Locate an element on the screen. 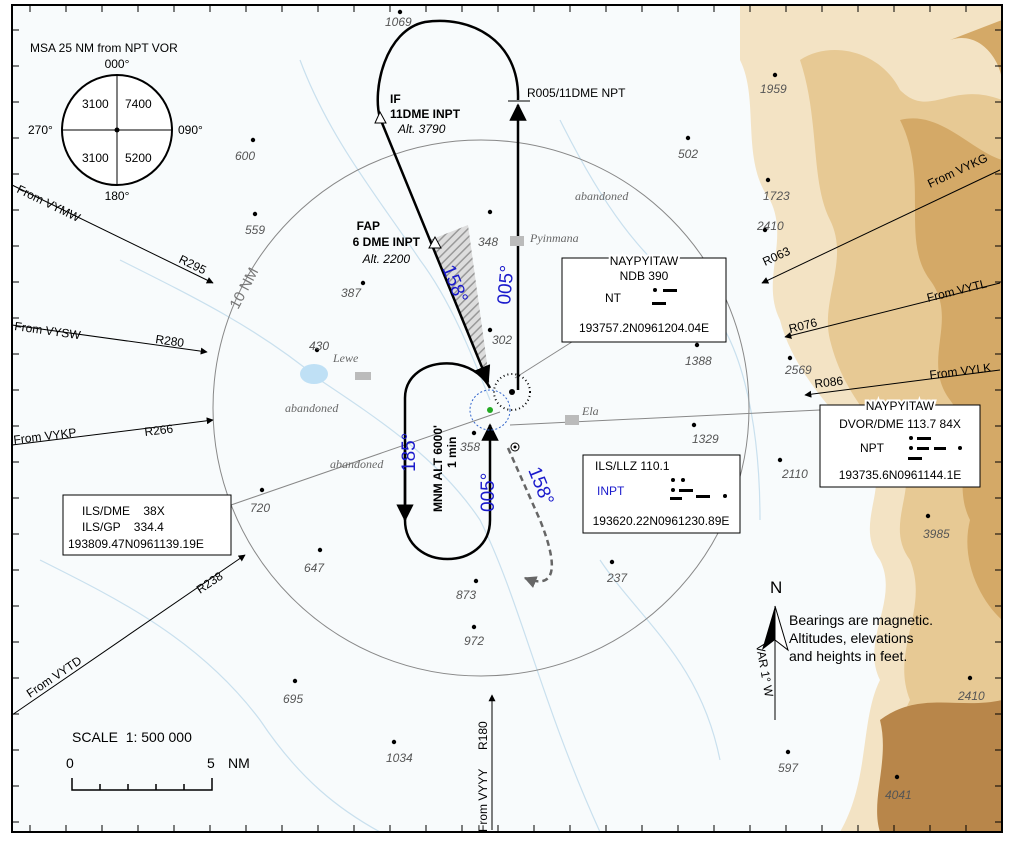  missed-approach is located at coordinates (530, 517).